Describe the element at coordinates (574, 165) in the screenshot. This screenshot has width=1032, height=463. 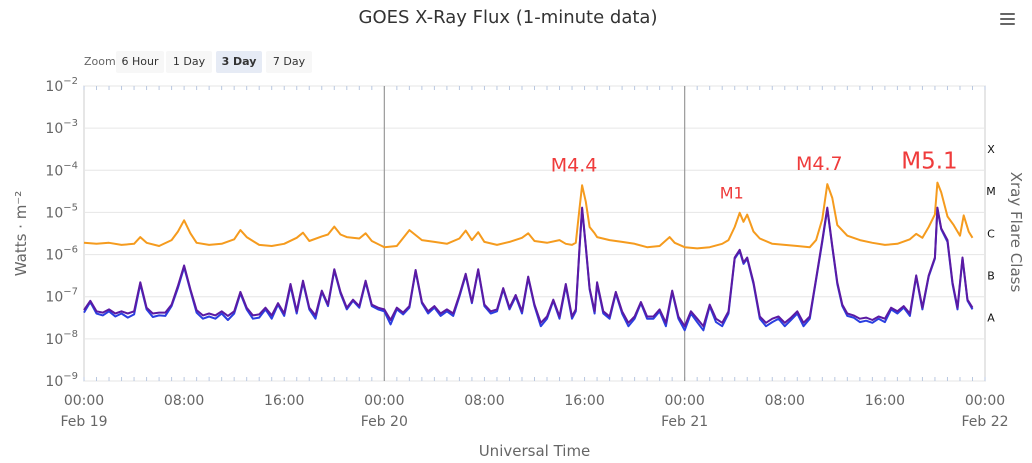
I see `flare-annotation-m4-4: M4.4` at that location.